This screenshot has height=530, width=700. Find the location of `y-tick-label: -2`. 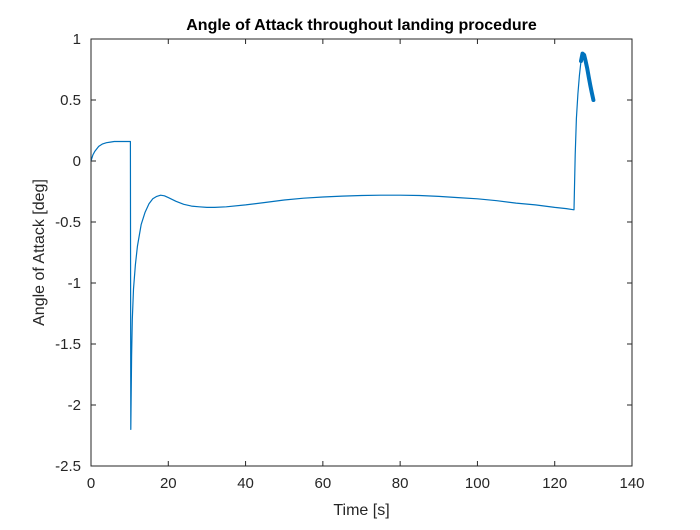

y-tick-label: -2 is located at coordinates (74, 405).